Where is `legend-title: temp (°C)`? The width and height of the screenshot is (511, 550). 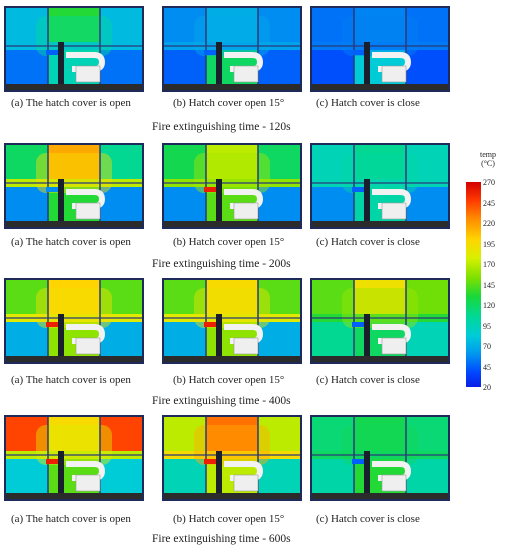
legend-title: temp (°C) is located at coordinates (488, 159).